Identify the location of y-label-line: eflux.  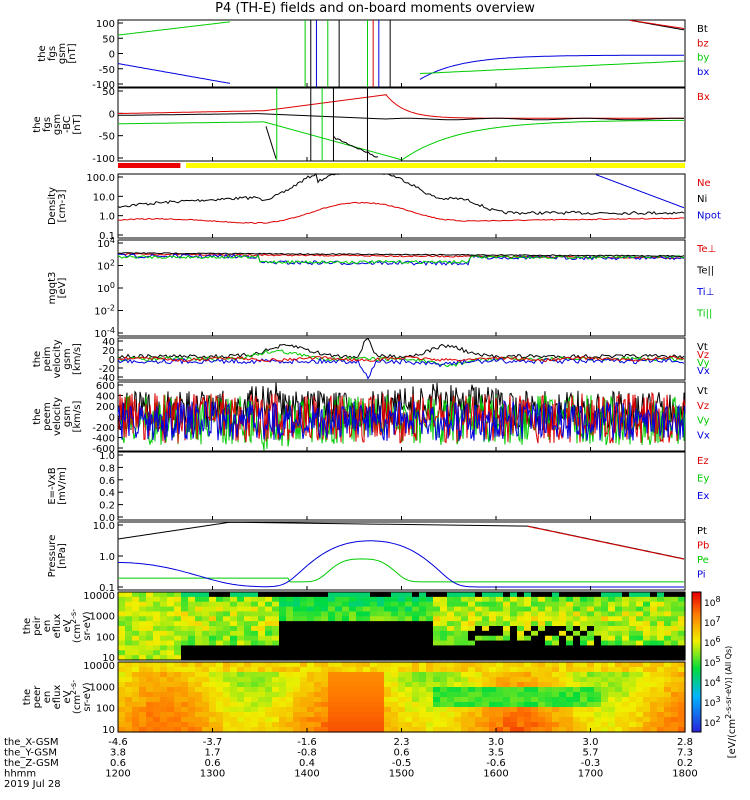
(57, 697).